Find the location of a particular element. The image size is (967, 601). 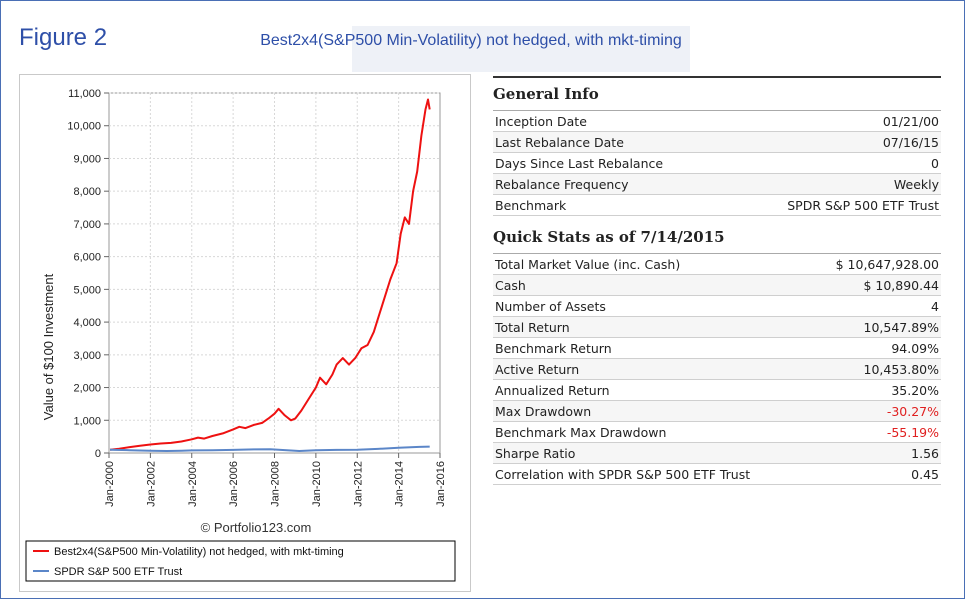

x-tick-label: Jan-2012 is located at coordinates (358, 484).